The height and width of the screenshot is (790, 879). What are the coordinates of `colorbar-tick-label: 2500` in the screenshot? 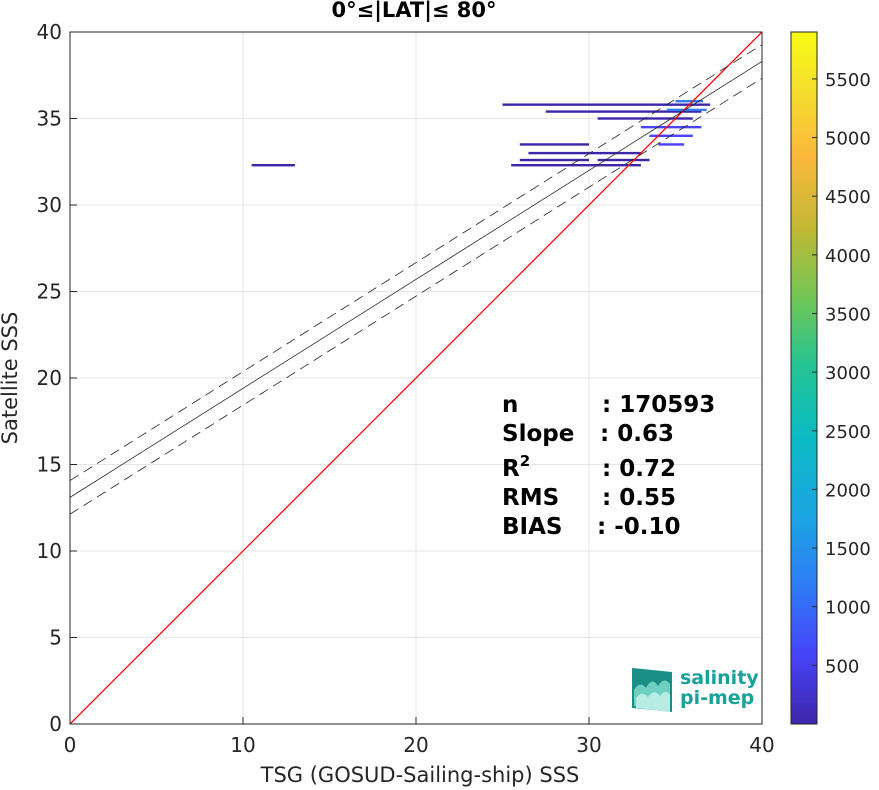 It's located at (848, 432).